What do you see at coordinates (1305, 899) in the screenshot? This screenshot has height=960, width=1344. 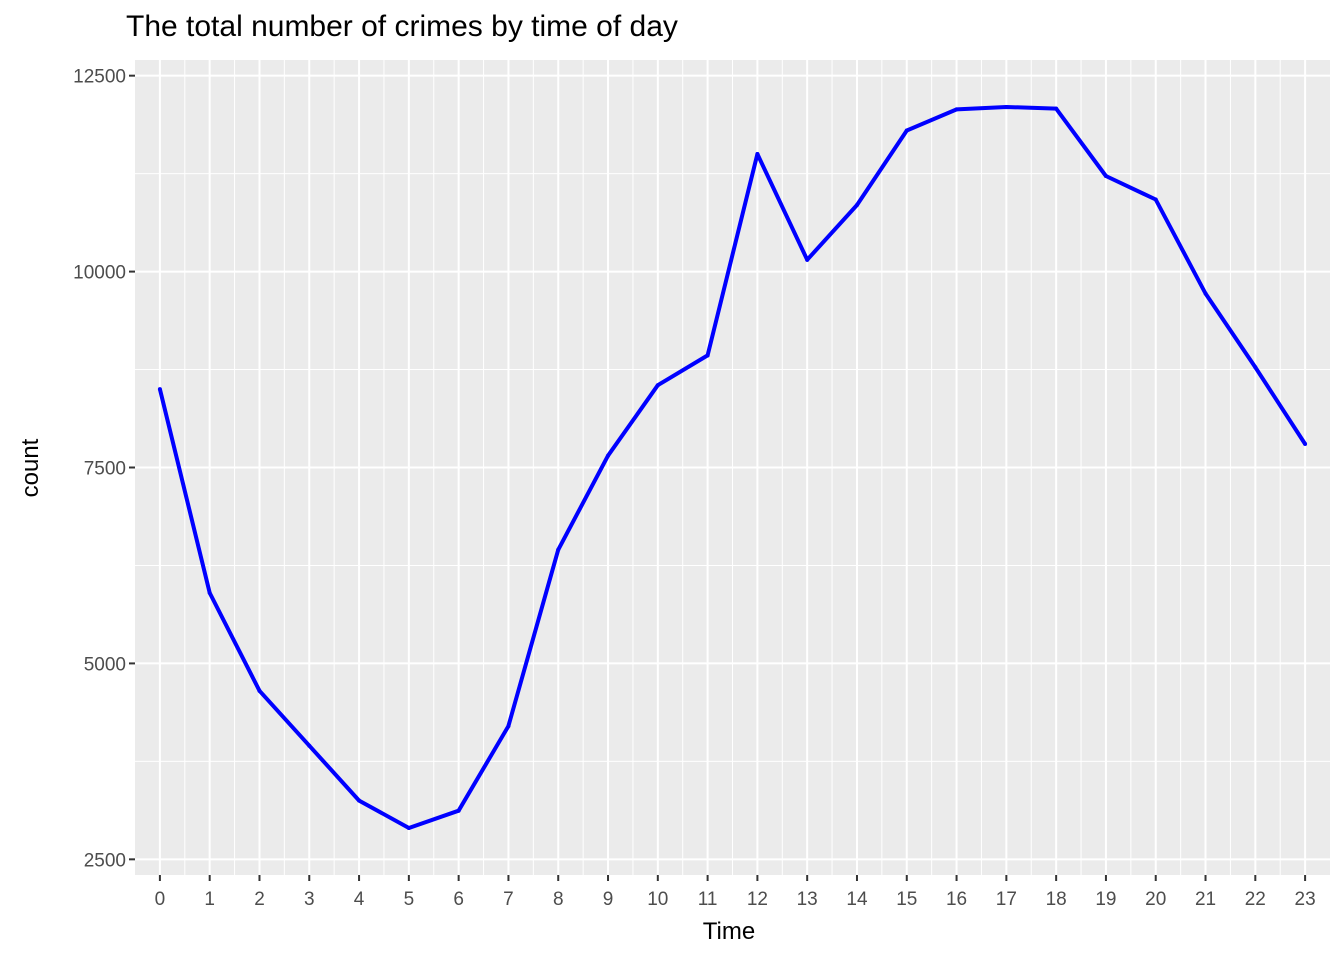 I see `x-tick-label: 23` at bounding box center [1305, 899].